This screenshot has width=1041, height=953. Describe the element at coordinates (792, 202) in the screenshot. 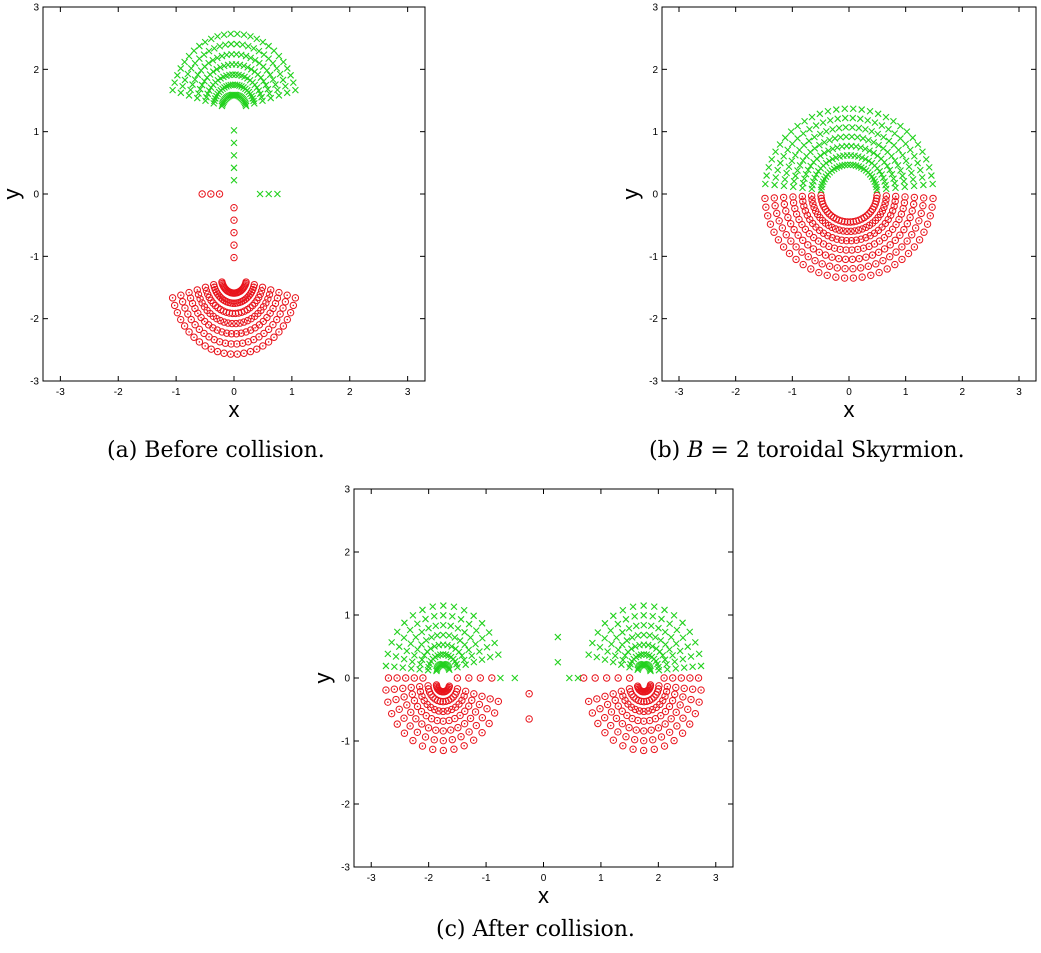

I see `x-tick--1: -1` at that location.